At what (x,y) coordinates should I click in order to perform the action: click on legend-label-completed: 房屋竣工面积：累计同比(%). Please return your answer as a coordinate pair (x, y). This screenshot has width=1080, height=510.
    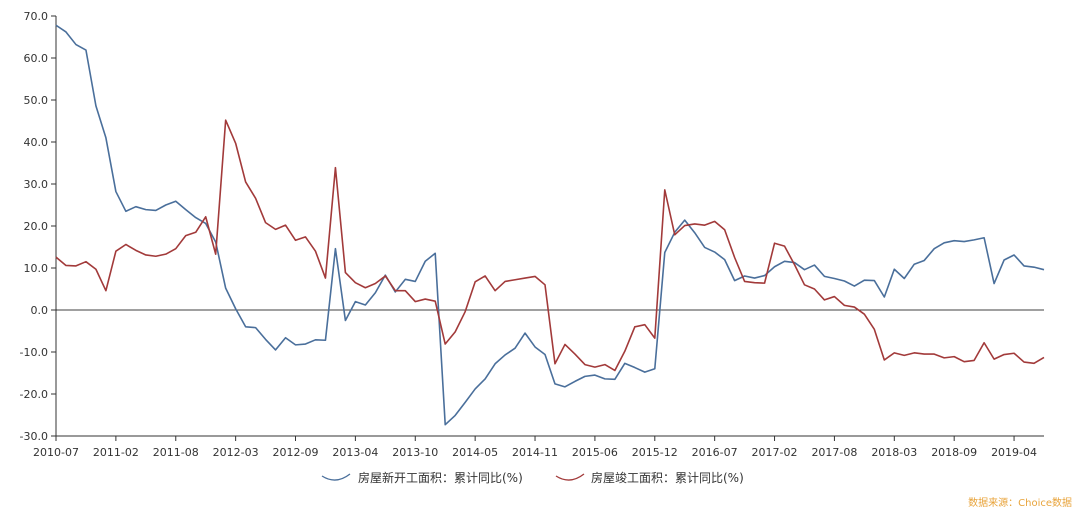
    Looking at the image, I should click on (667, 477).